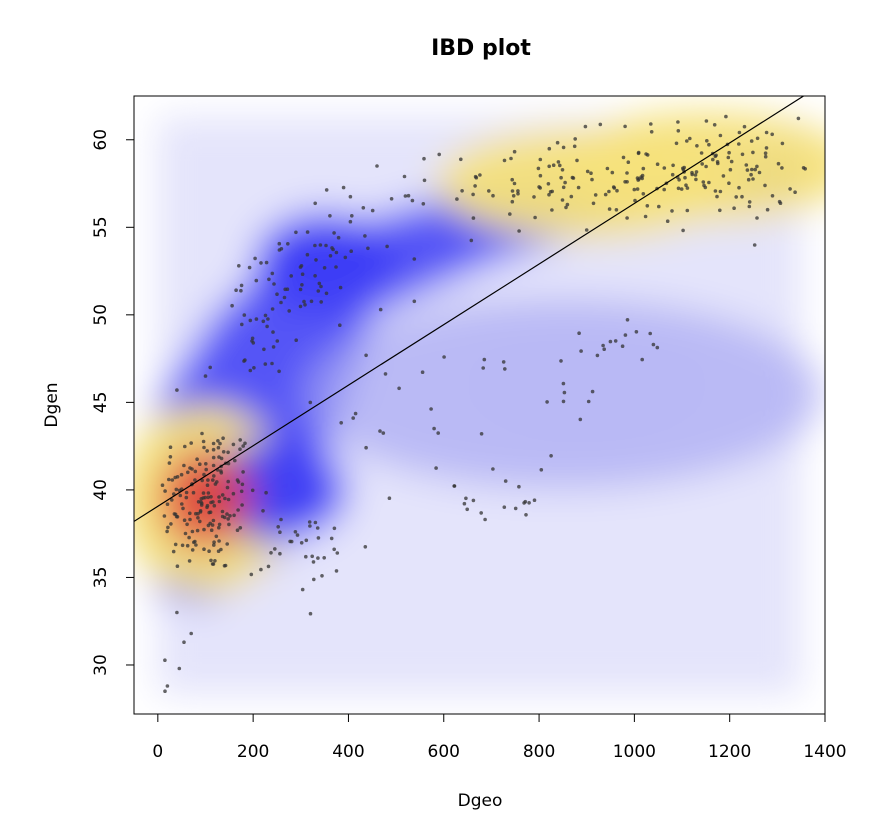  I want to click on y-axis: 30 35 40 45 50 55 60, so click(113, 402).